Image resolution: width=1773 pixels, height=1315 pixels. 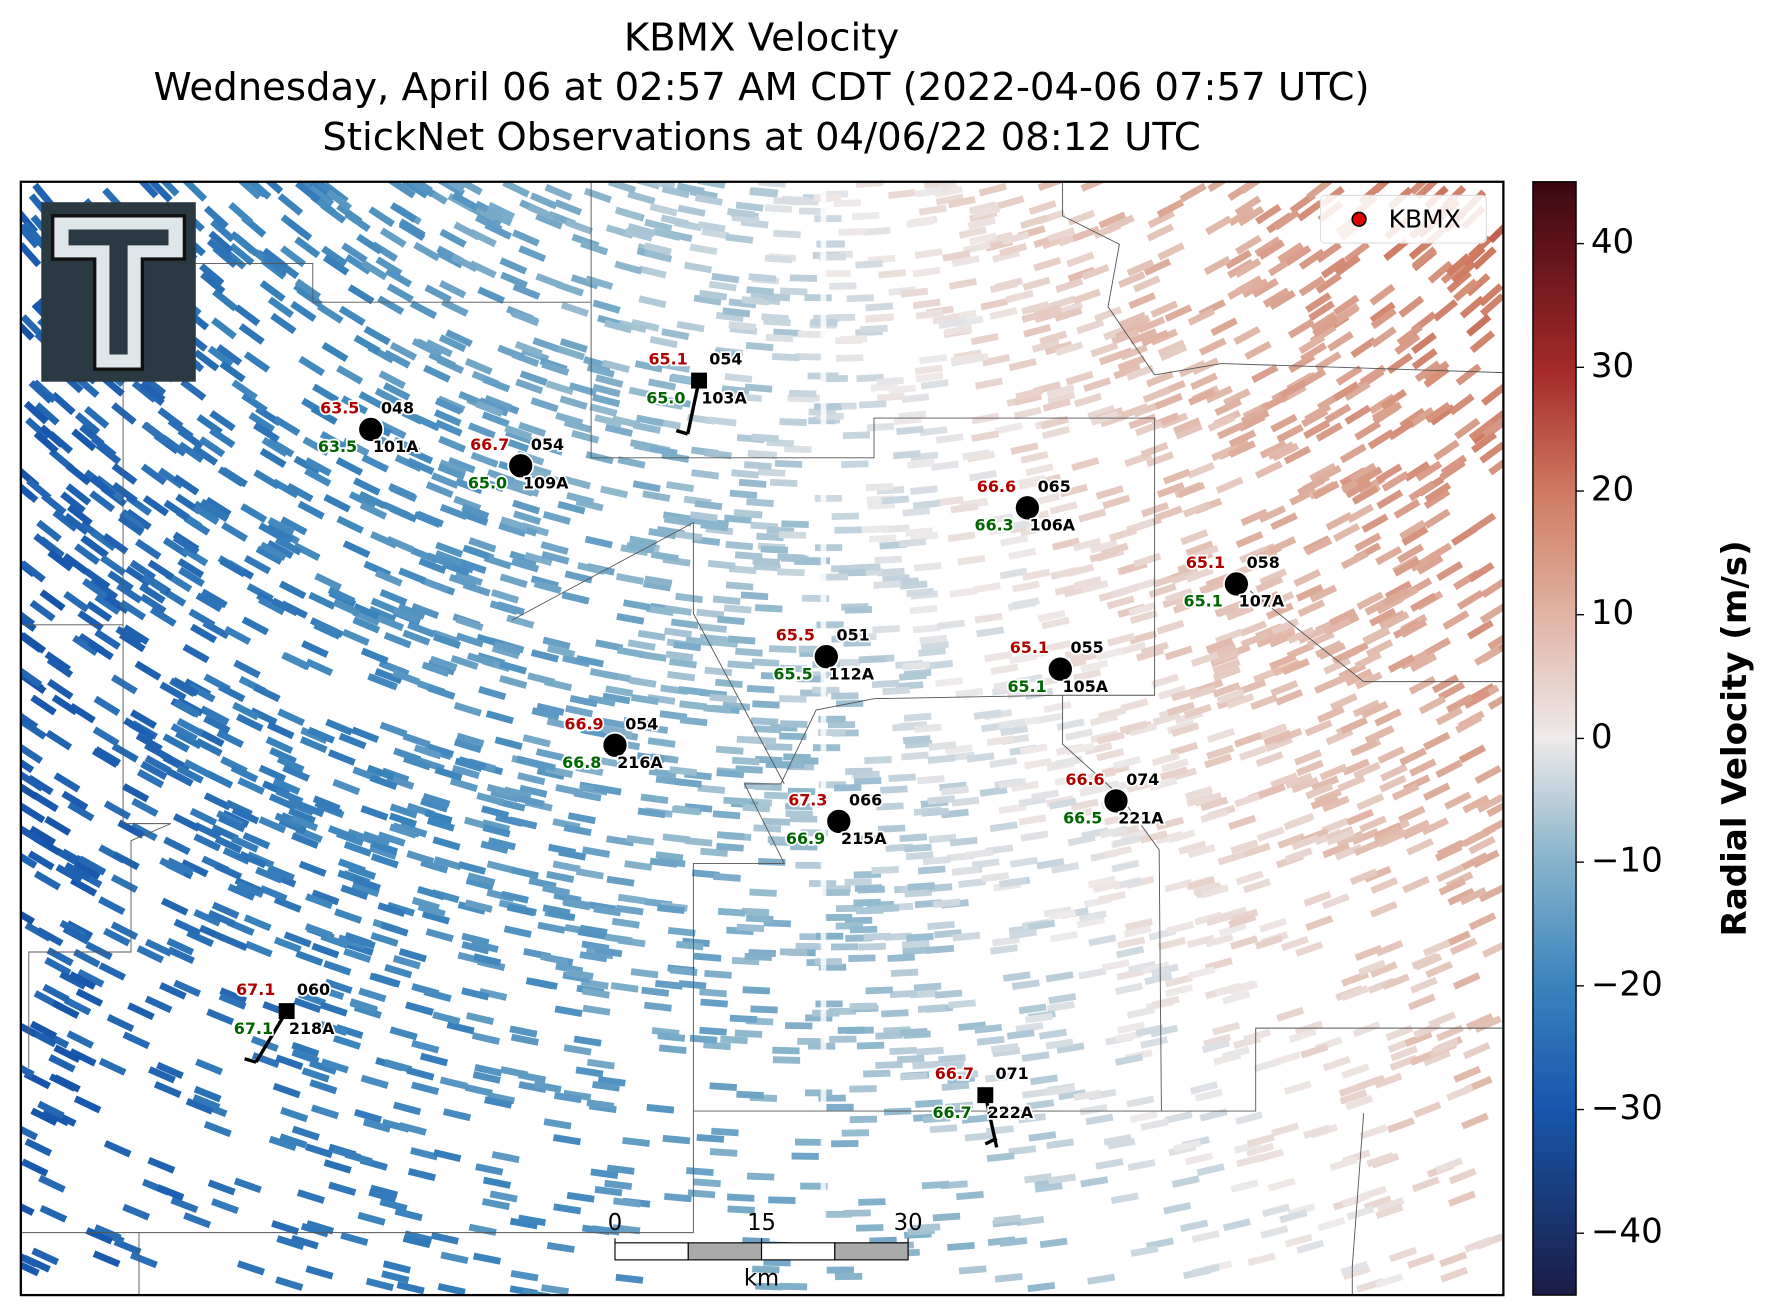 I want to click on pressure: 054, so click(x=547, y=444).